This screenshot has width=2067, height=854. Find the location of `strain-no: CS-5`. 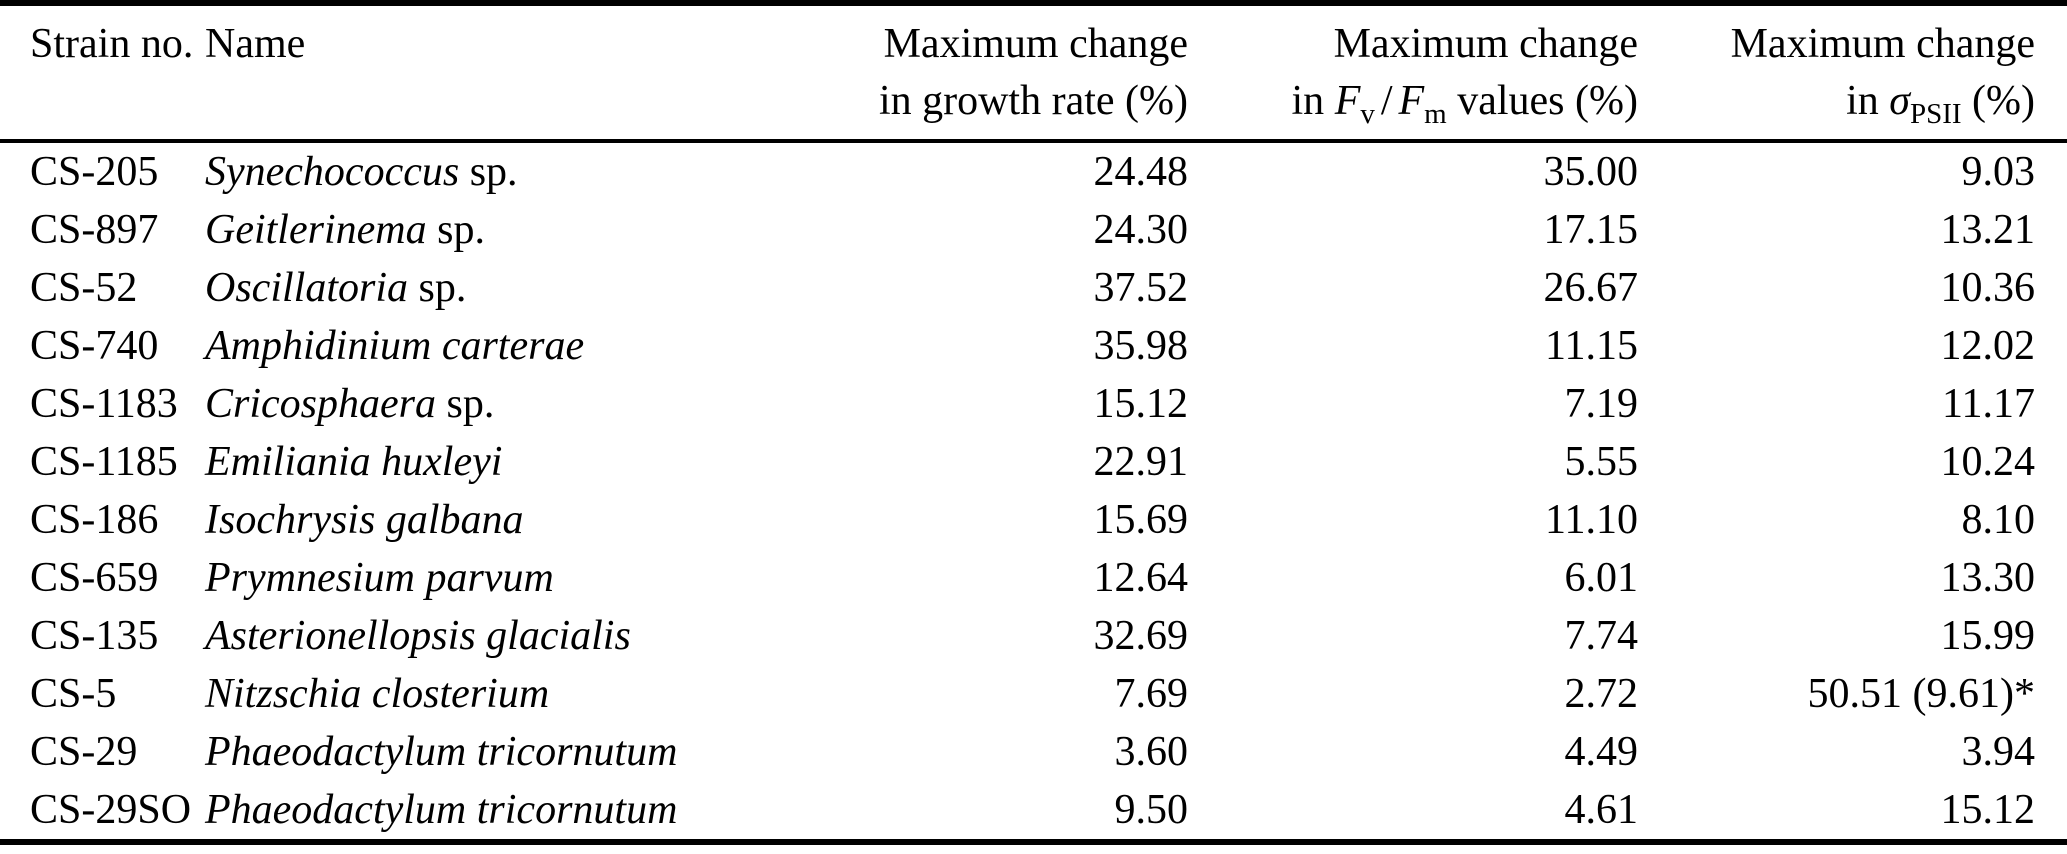

strain-no: CS-5 is located at coordinates (73, 694).